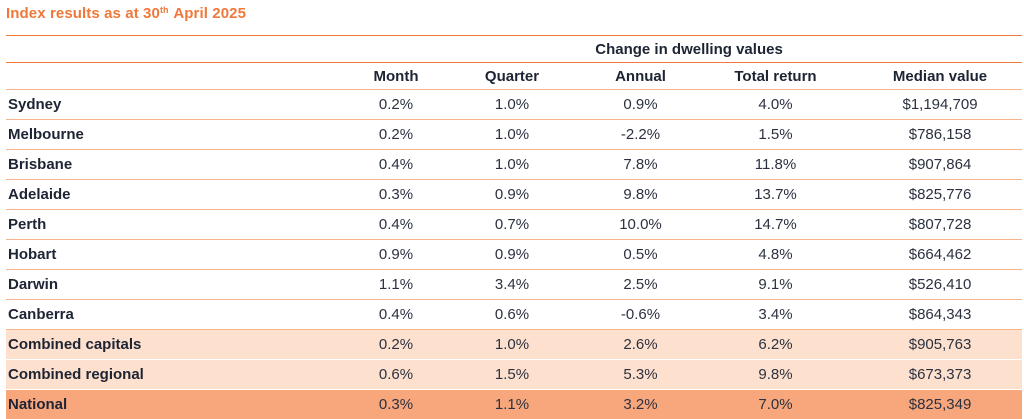 The image size is (1024, 419). I want to click on cell-annual: 3.2%, so click(640, 404).